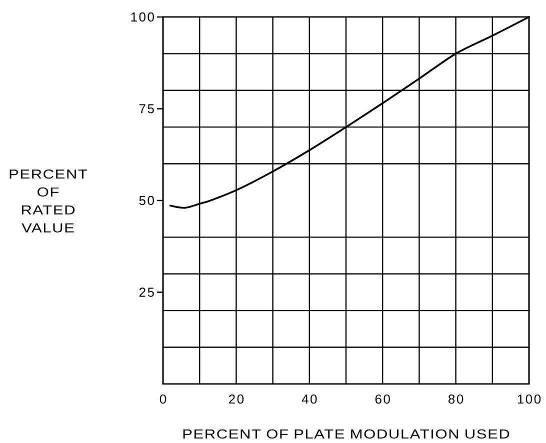  Describe the element at coordinates (382, 399) in the screenshot. I see `x-tick-label: 60` at that location.